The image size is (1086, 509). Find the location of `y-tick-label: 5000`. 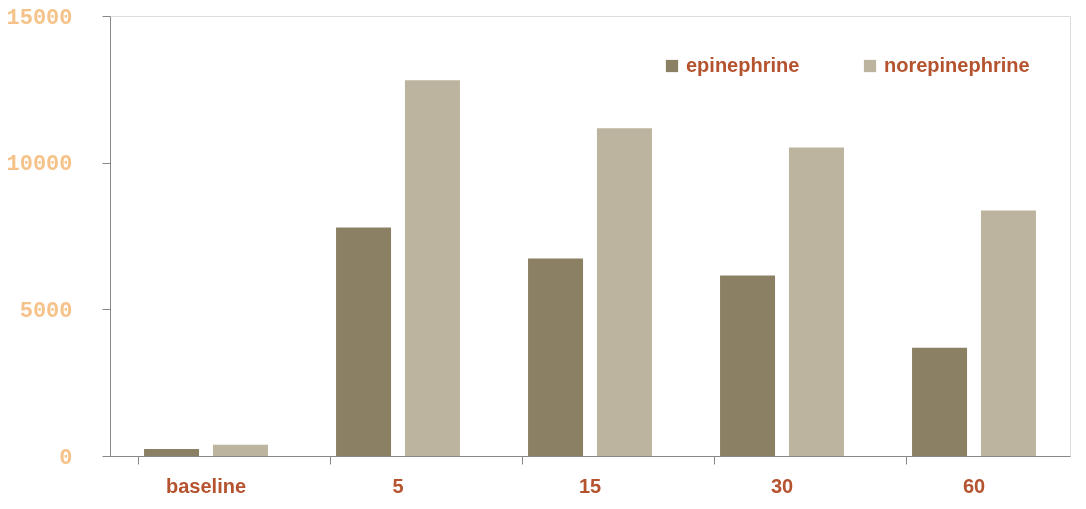

y-tick-label: 5000 is located at coordinates (46, 311).